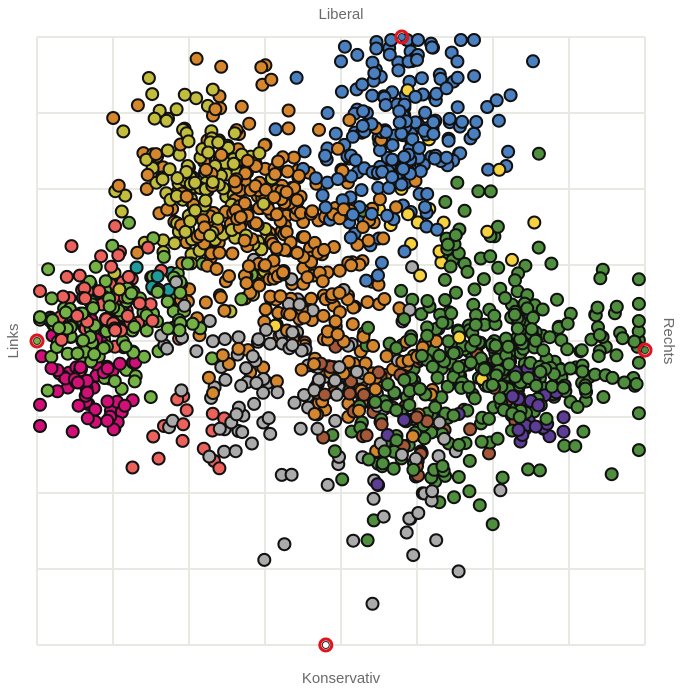 The height and width of the screenshot is (688, 680). Describe the element at coordinates (37, 341) in the screenshot. I see `anchor-left` at that location.